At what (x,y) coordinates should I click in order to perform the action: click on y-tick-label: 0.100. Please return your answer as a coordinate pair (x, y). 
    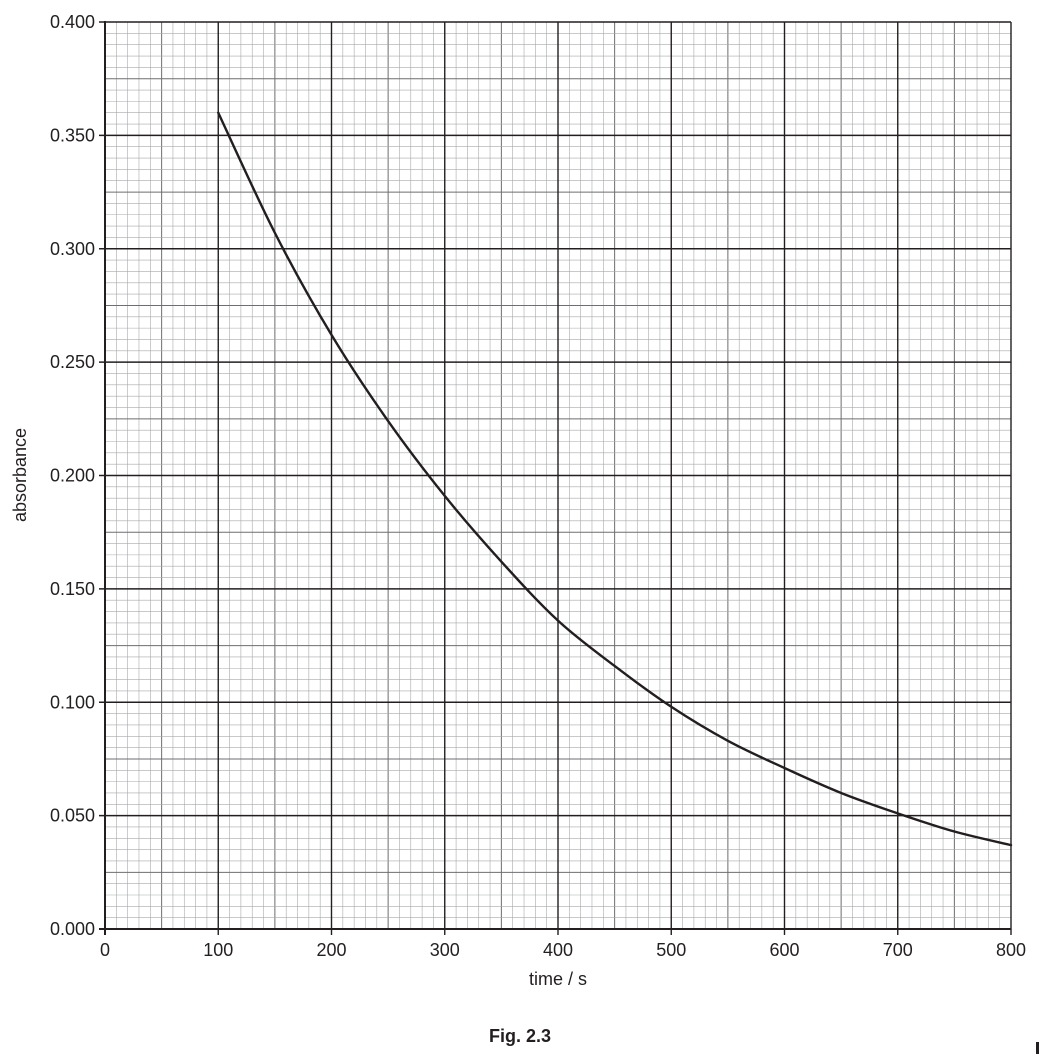
    Looking at the image, I should click on (72, 702).